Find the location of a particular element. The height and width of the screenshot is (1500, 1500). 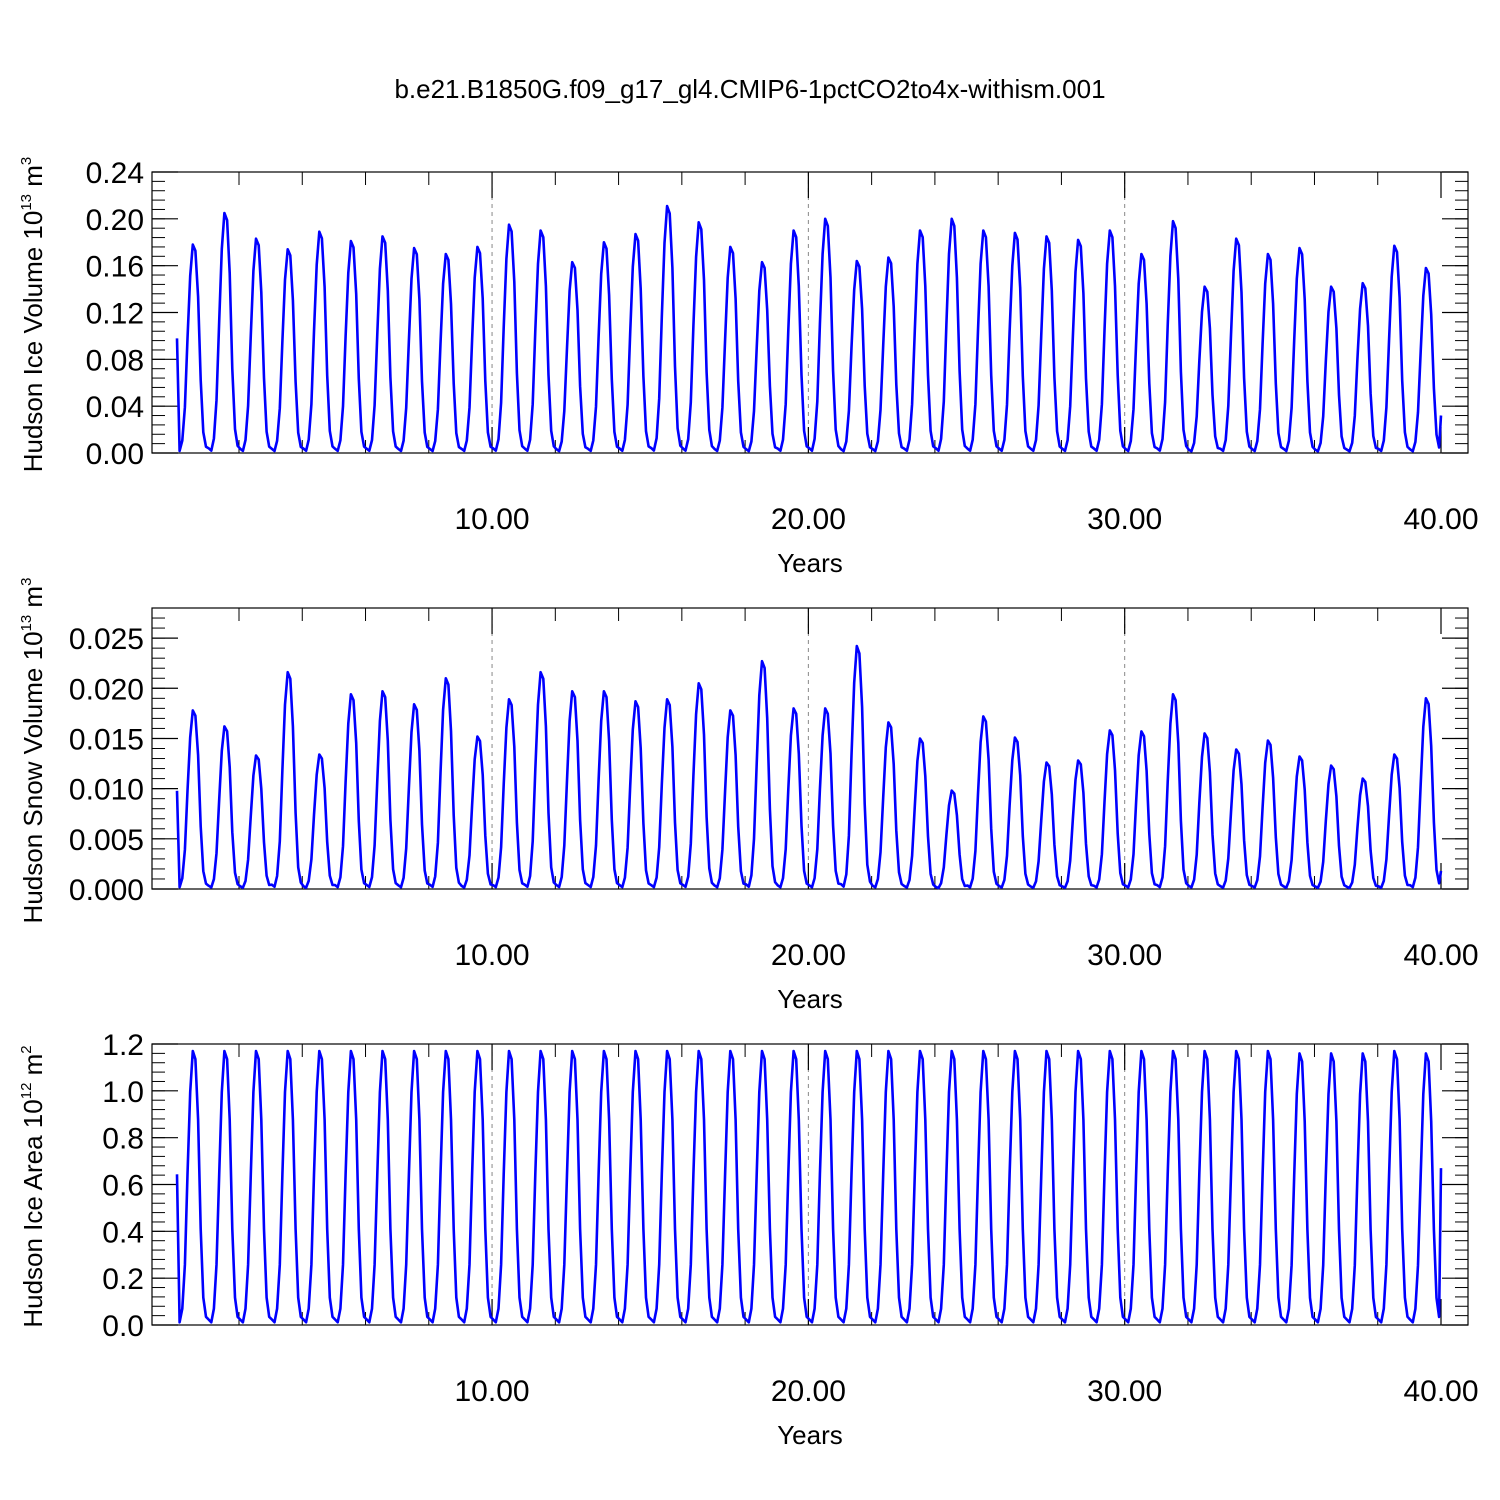

y-tick-label: 0.00 is located at coordinates (115, 454).